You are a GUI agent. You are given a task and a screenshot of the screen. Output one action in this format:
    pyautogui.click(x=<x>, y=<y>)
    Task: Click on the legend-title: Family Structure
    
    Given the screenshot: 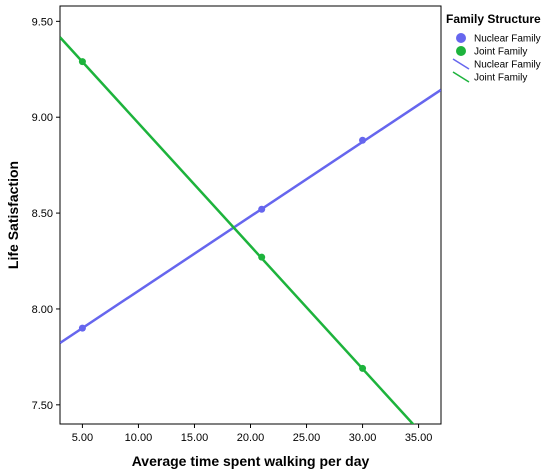 What is the action you would take?
    pyautogui.click(x=493, y=19)
    